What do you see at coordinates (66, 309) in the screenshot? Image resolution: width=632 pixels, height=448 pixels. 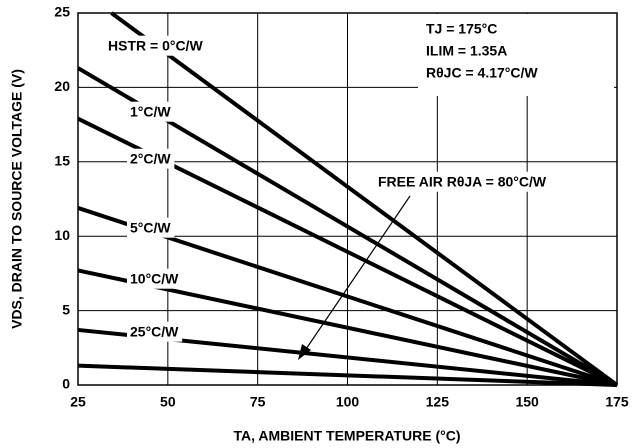 I see `y-tick-label: 5` at bounding box center [66, 309].